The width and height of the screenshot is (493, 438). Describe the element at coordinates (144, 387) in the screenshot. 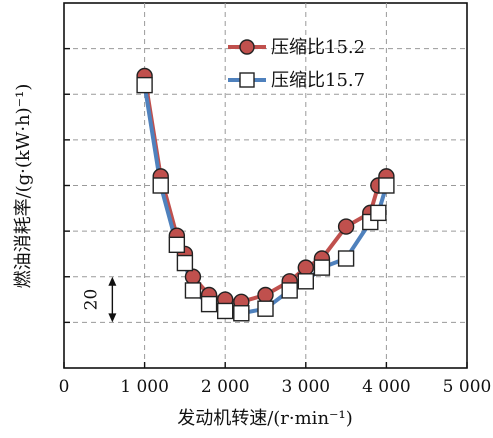

I see `x-tick-label: 1 000` at that location.